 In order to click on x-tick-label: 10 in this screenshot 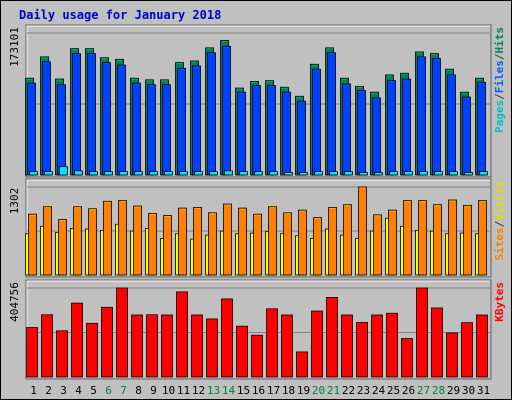, I will do `click(168, 390)`.